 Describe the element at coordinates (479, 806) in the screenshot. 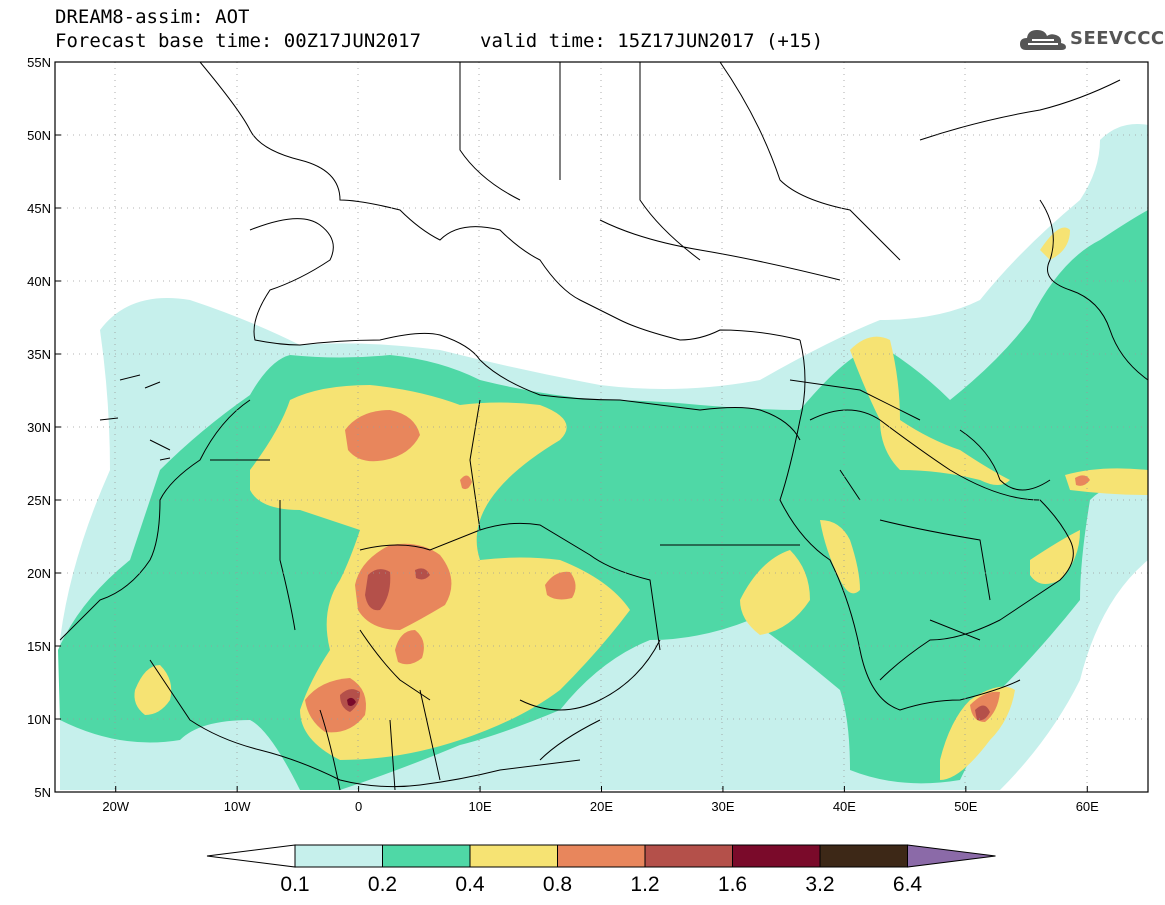

I see `lon-tick-label: 10E` at that location.